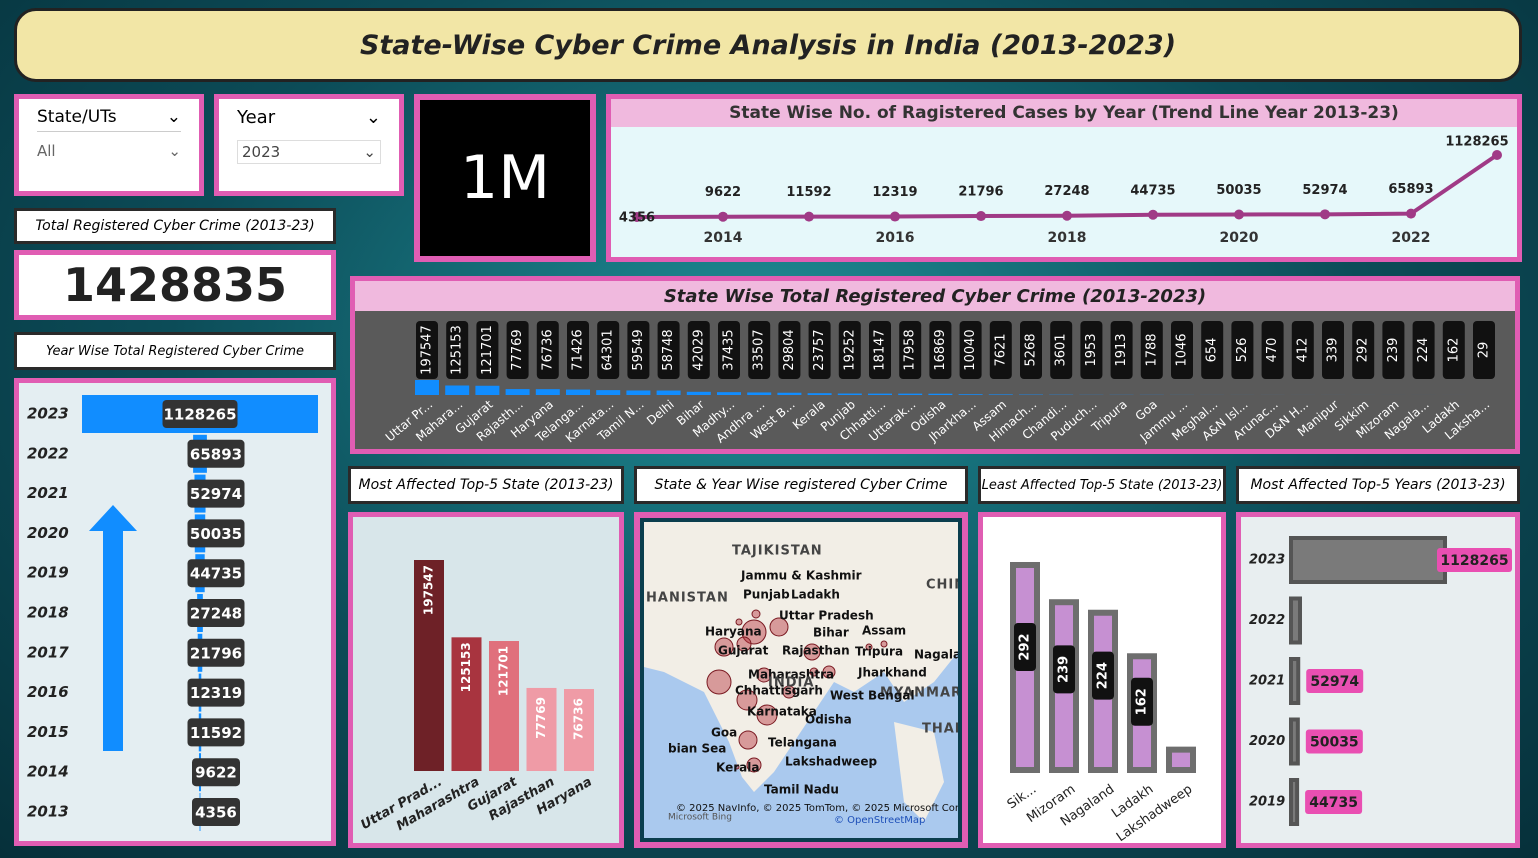 Image resolution: width=1538 pixels, height=858 pixels. I want to click on x-tick-label: 2020, so click(1239, 238).